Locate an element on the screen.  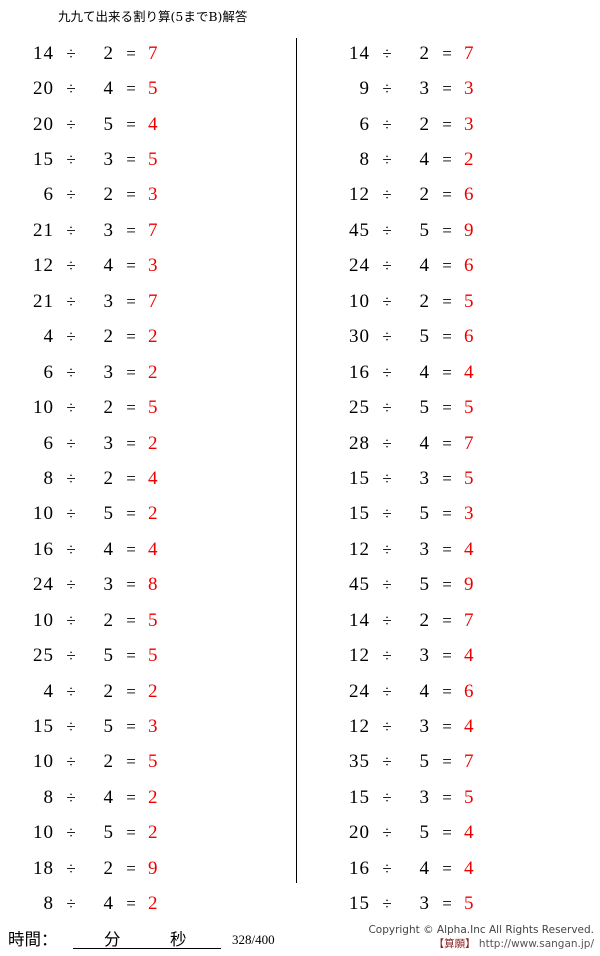
problem-row: 10 ÷ 2 = 5 is located at coordinates (150, 620).